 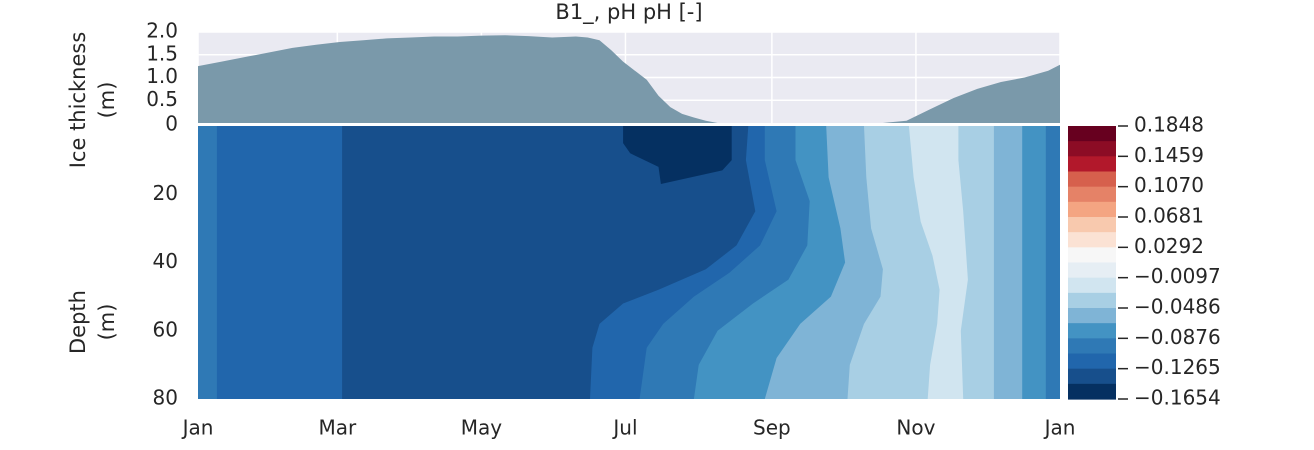 I want to click on x-tick-label-0: Jan, so click(x=197, y=428).